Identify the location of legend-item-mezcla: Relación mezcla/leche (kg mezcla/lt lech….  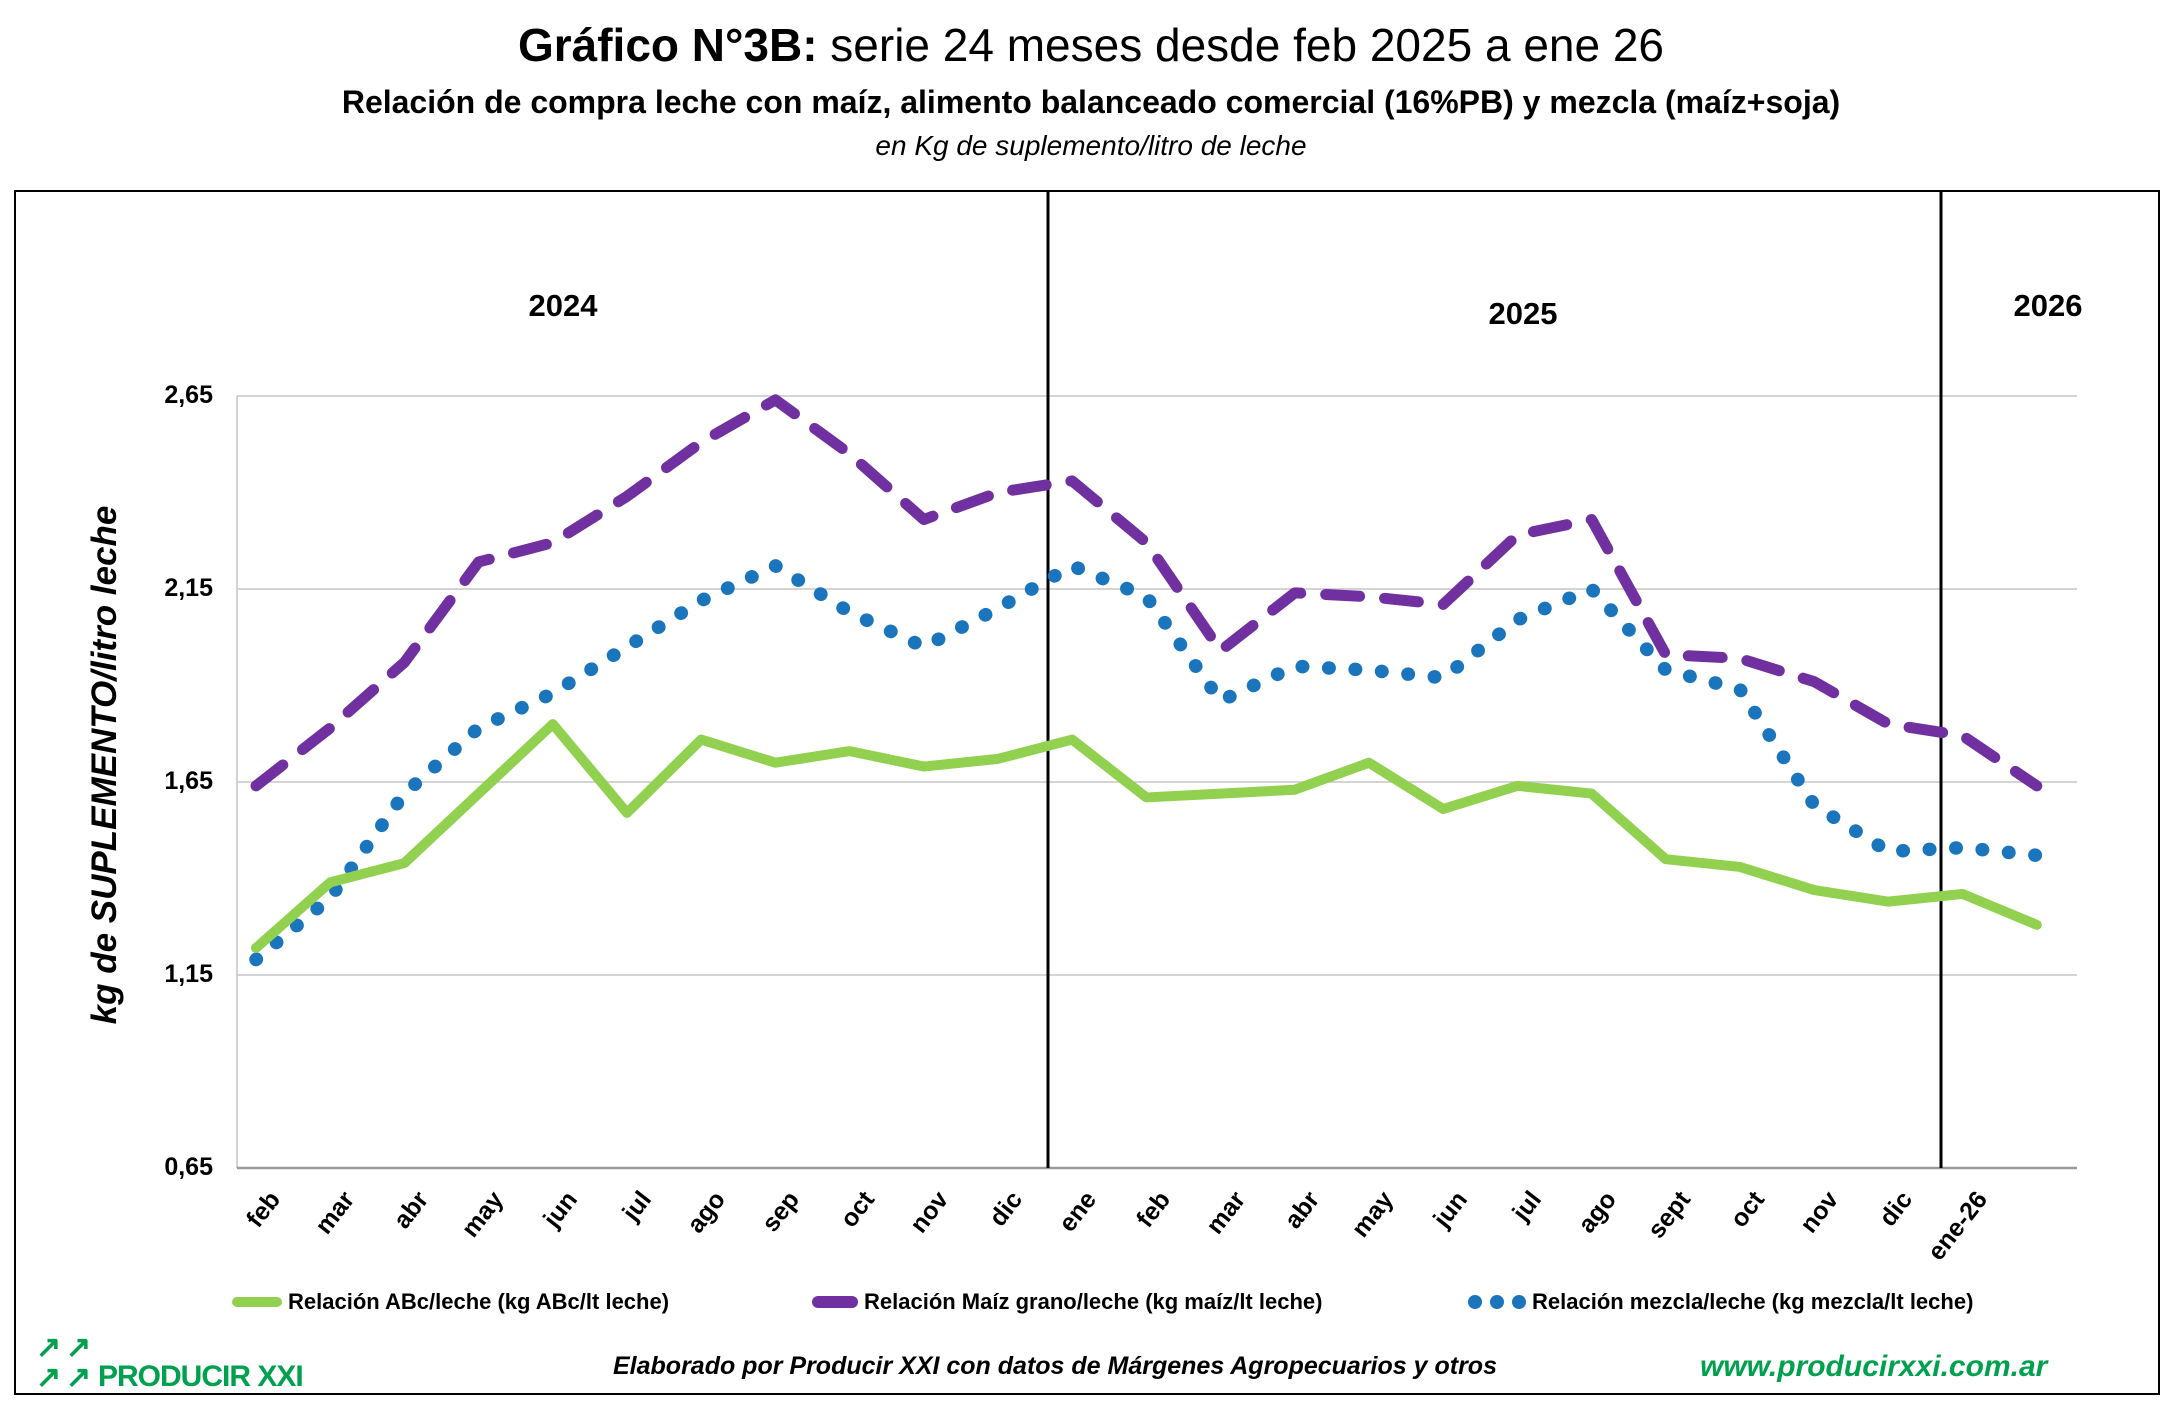
(1720, 1302).